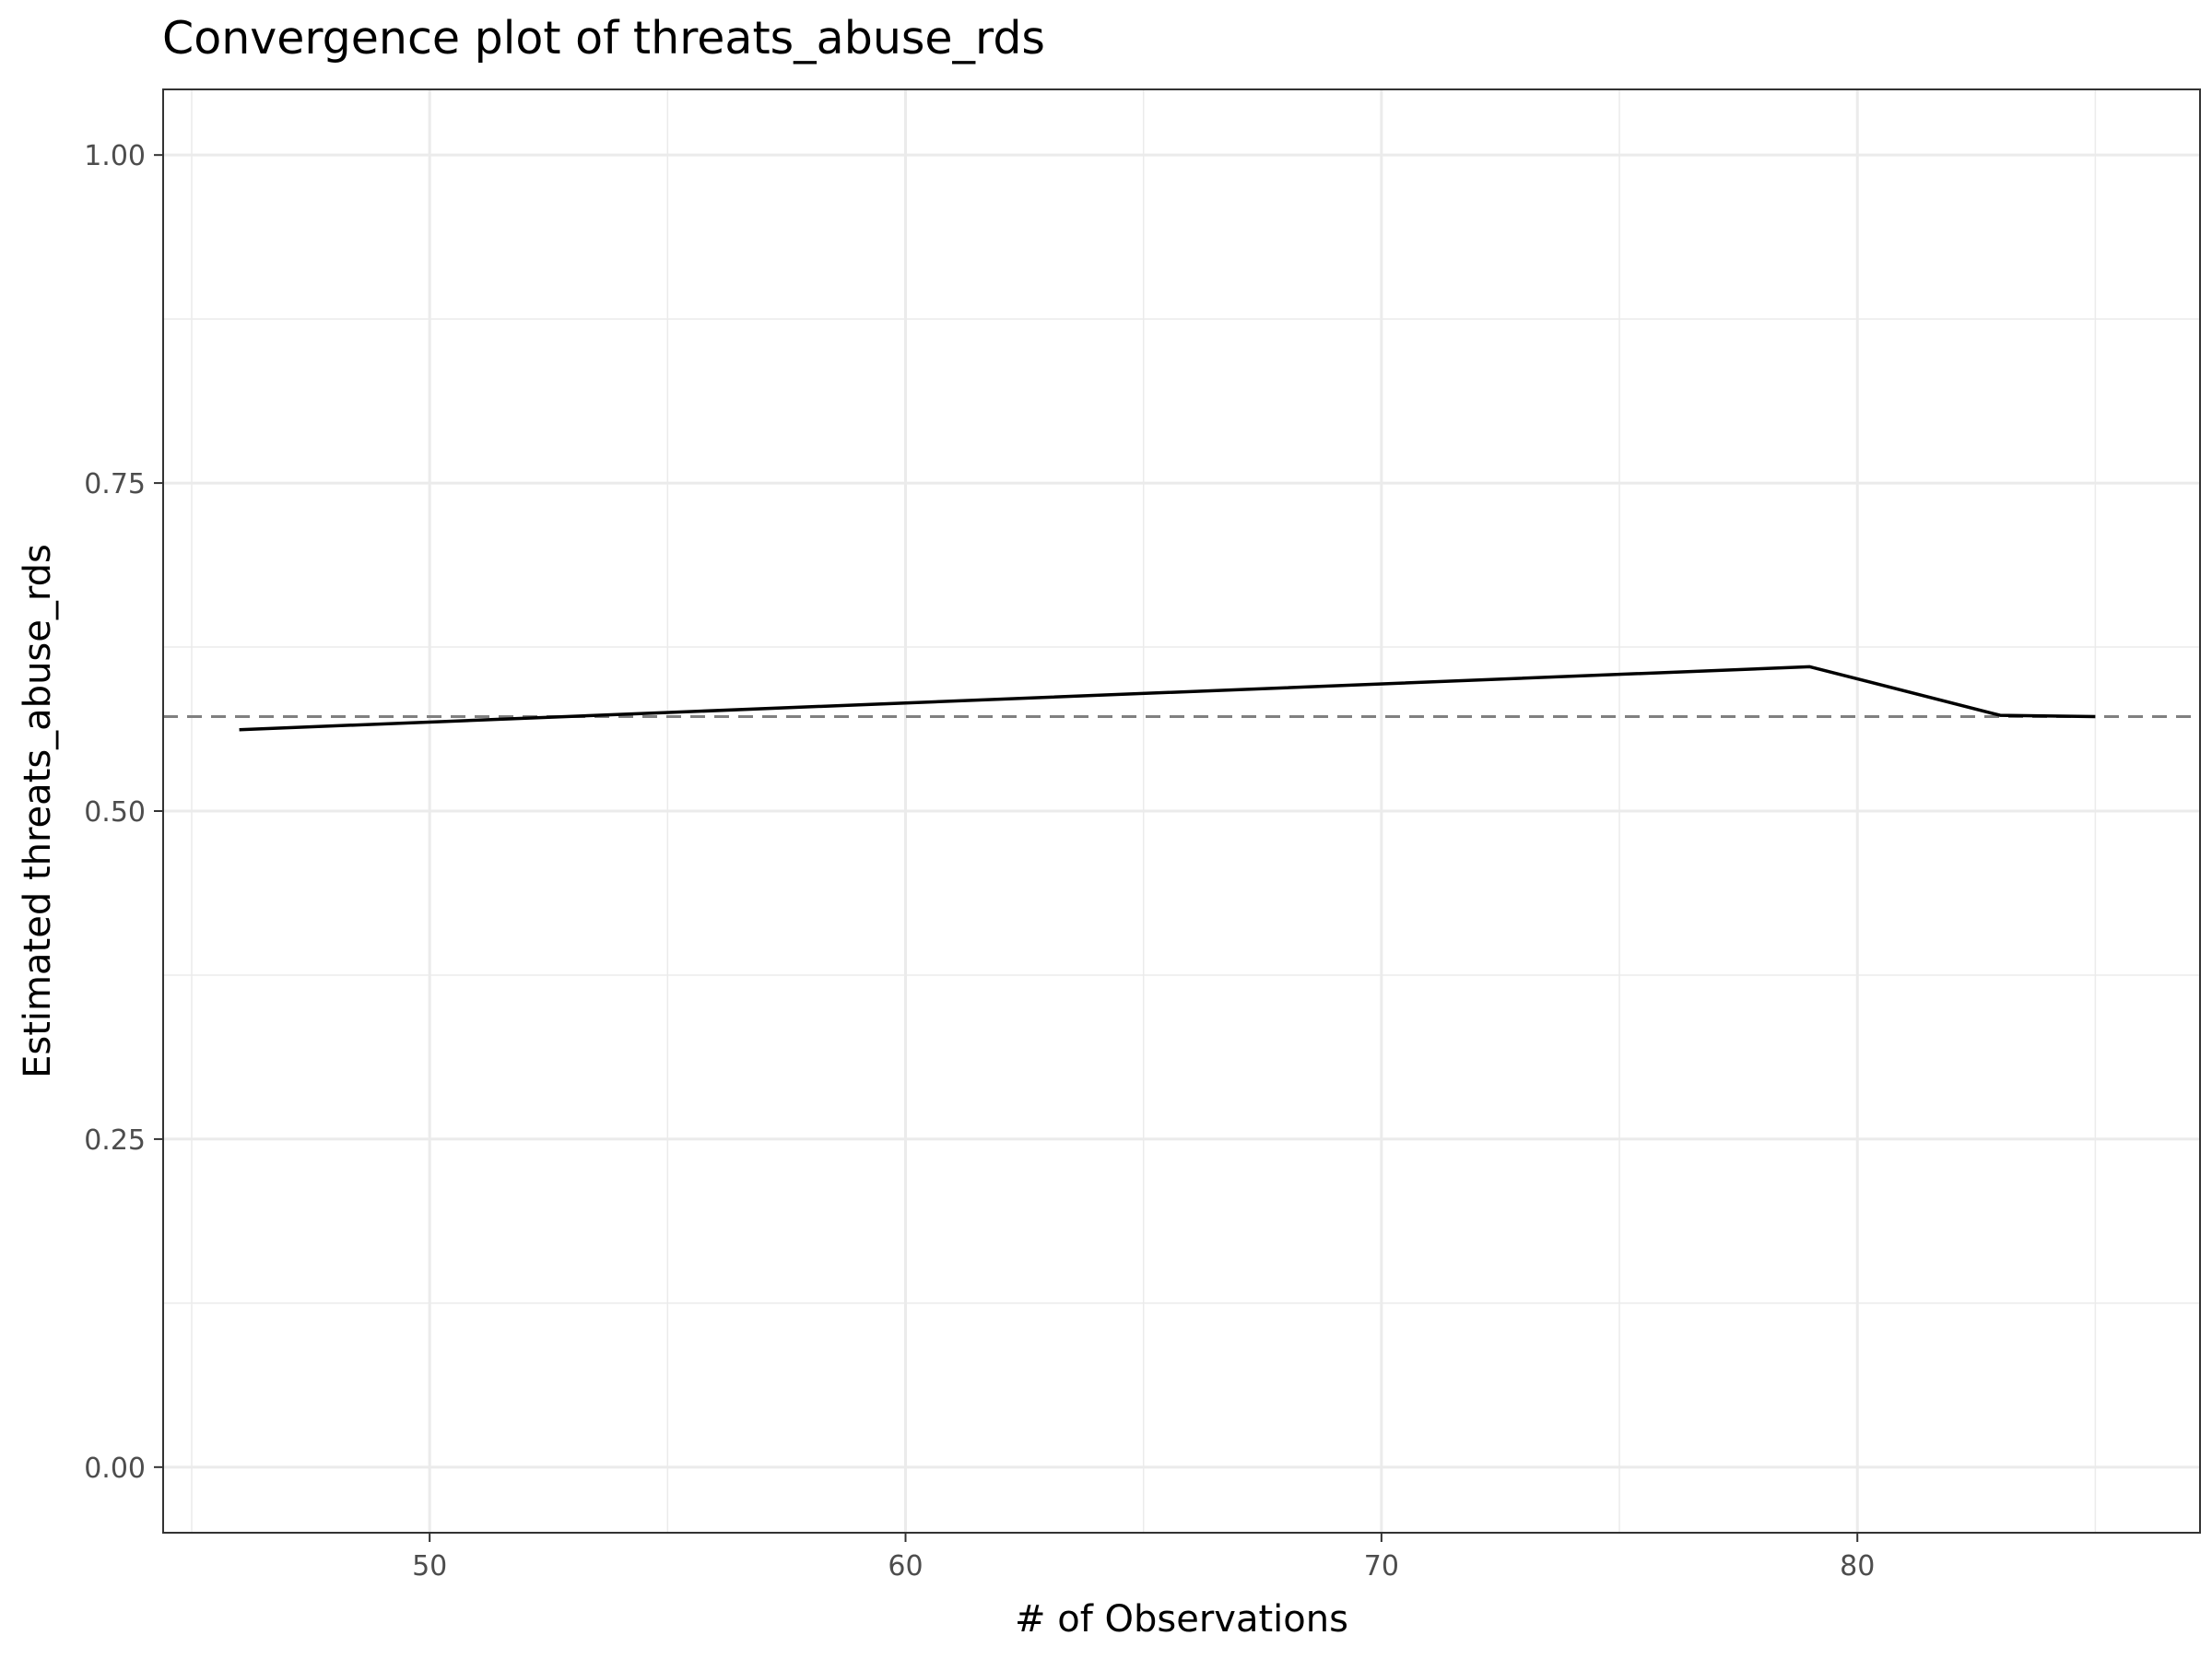 Image resolution: width=2212 pixels, height=1659 pixels. I want to click on chart-title: Convergence plot of threats_abuse_rds, so click(603, 38).